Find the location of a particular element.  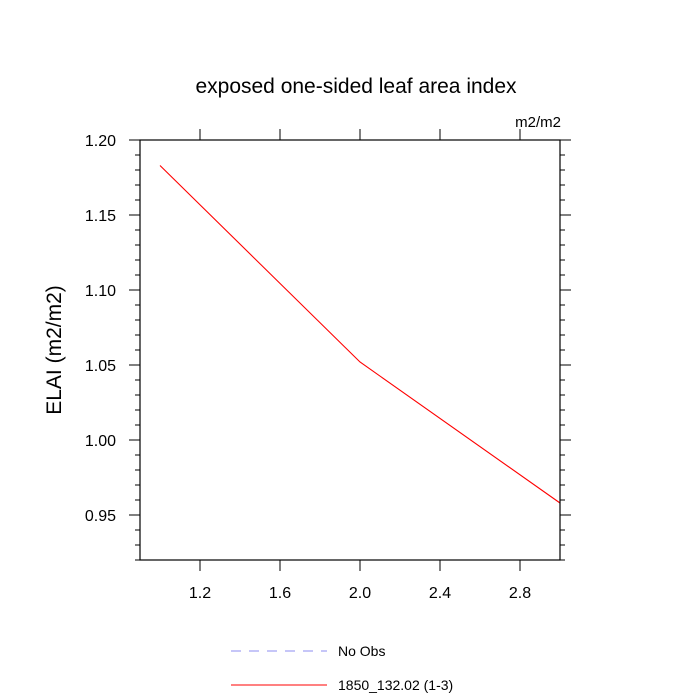

x-tick-label: 1.2 is located at coordinates (200, 593).